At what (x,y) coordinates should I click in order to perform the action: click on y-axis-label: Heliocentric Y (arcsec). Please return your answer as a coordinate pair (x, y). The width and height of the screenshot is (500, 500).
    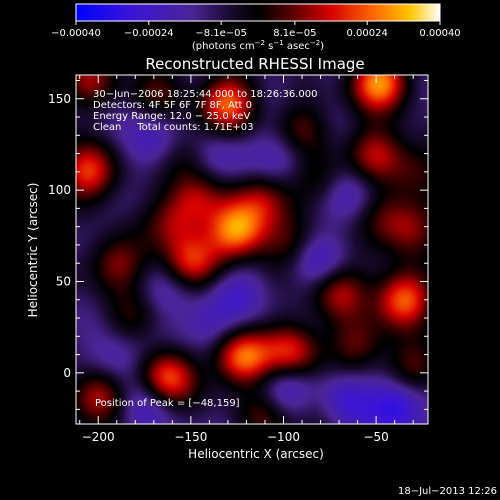
    Looking at the image, I should click on (33, 250).